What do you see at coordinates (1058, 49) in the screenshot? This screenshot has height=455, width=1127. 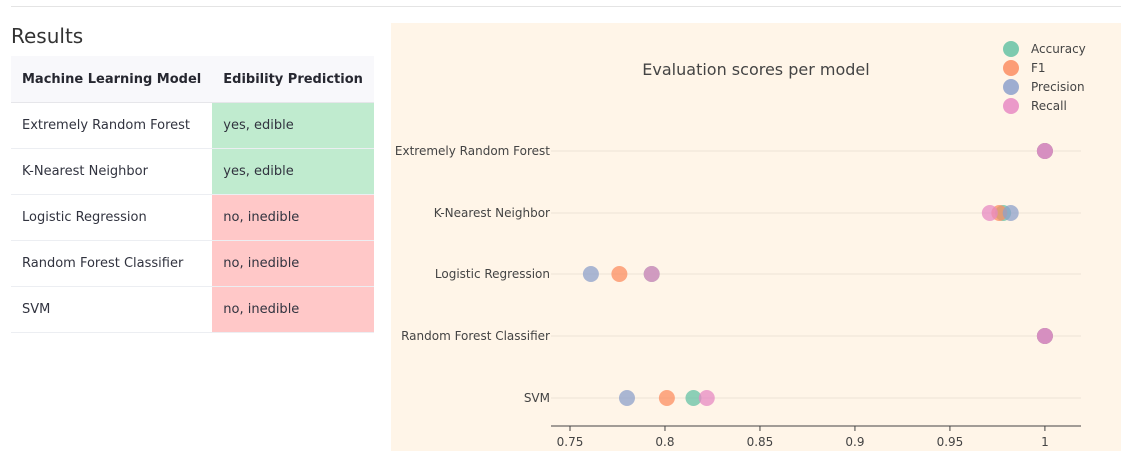 I see `legend-label-accuracy: Accuracy` at bounding box center [1058, 49].